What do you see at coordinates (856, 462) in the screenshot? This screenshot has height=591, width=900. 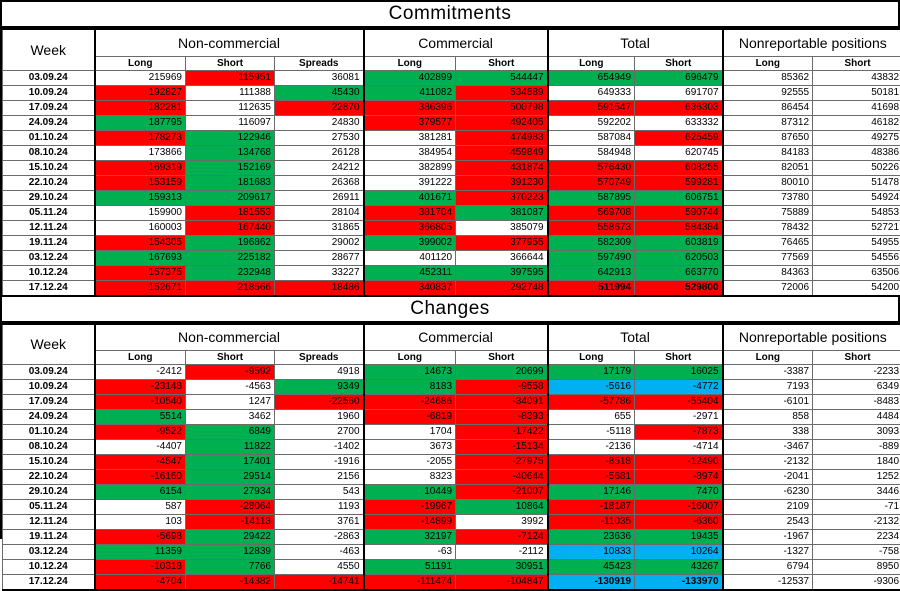 I see `value-cell: 1840` at bounding box center [856, 462].